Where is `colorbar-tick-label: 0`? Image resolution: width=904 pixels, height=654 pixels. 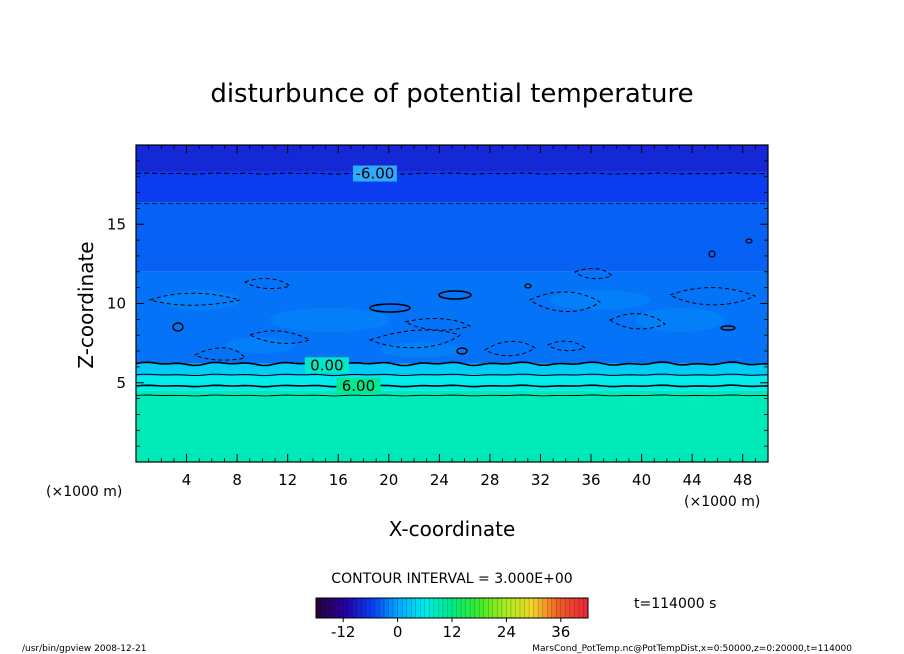
colorbar-tick-label: 0 is located at coordinates (398, 632).